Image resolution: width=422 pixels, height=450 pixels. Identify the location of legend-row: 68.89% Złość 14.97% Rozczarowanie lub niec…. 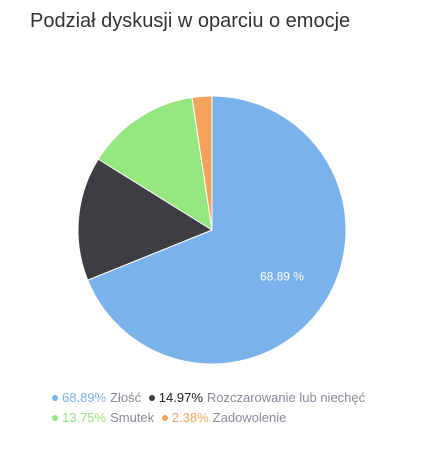
(210, 398).